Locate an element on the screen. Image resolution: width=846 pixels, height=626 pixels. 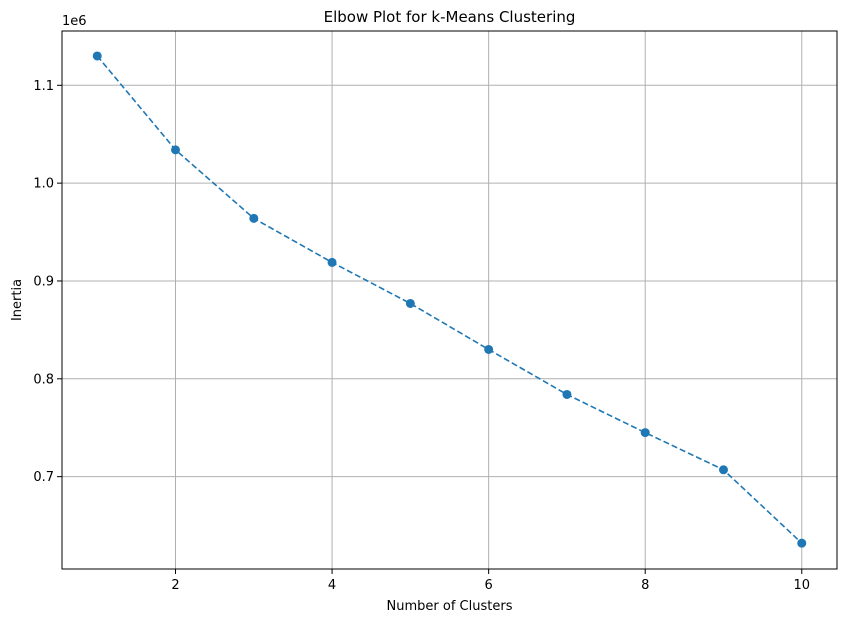
y-tick-label: 1.1 is located at coordinates (43, 86).